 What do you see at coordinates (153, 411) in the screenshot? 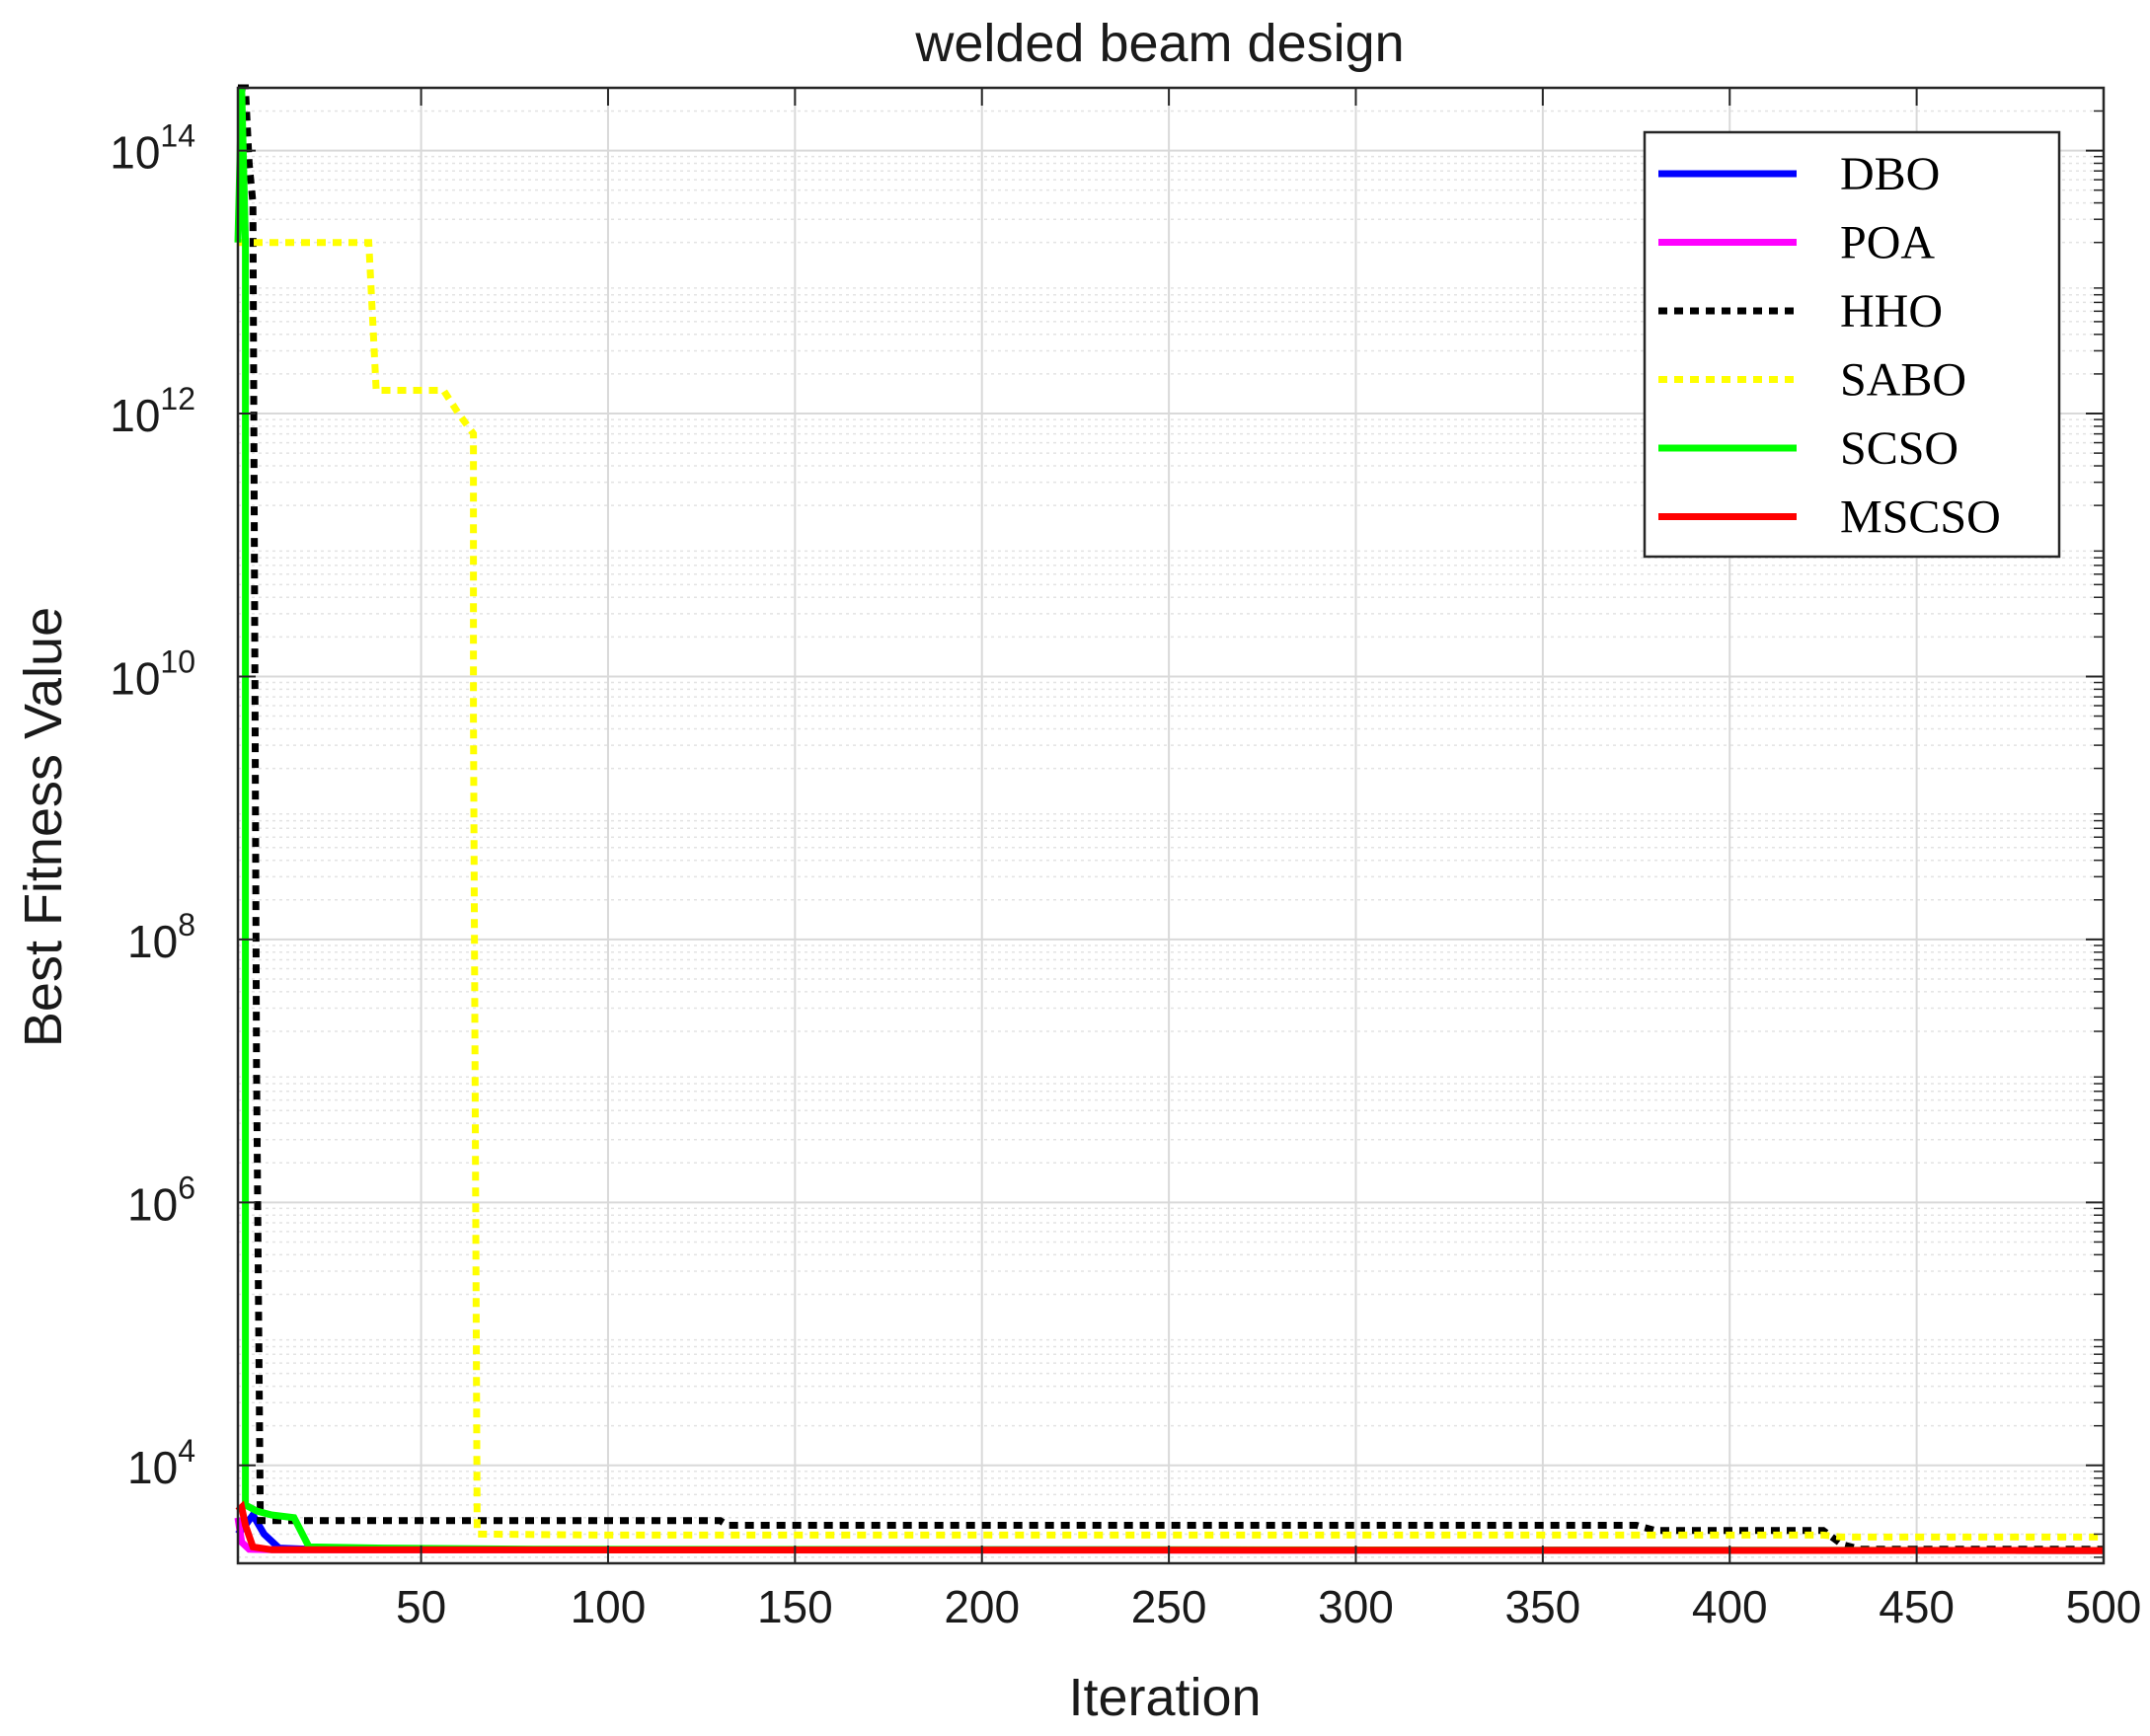
I see `y-tick-label: 10¹²` at bounding box center [153, 411].